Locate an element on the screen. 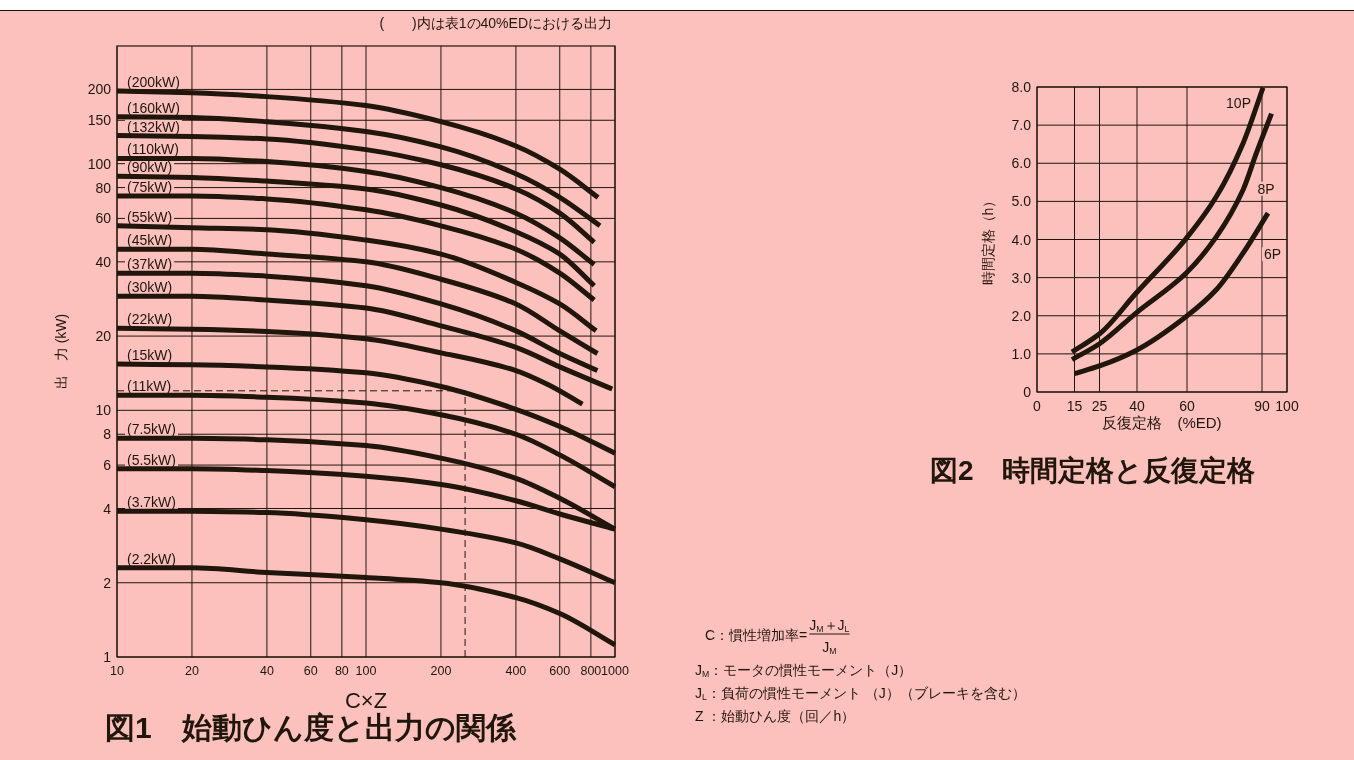 Image resolution: width=1354 pixels, height=760 pixels. y-axis-title: 時間定格（h） is located at coordinates (988, 239).